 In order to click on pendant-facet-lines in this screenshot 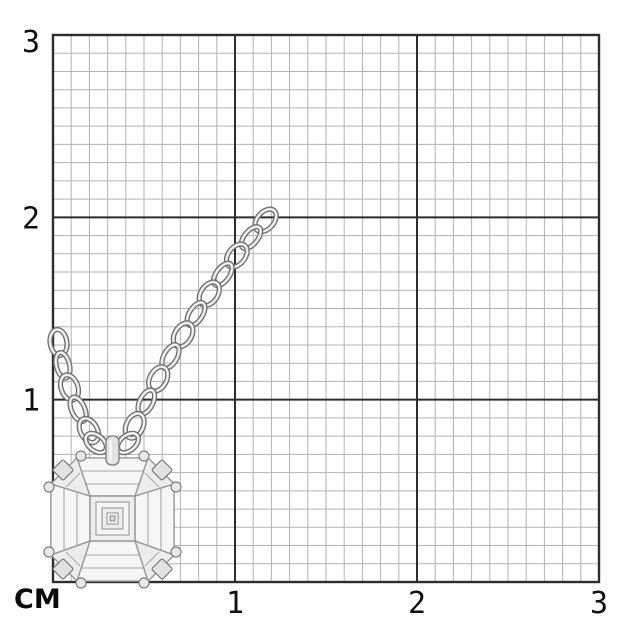, I will do `click(112, 519)`.